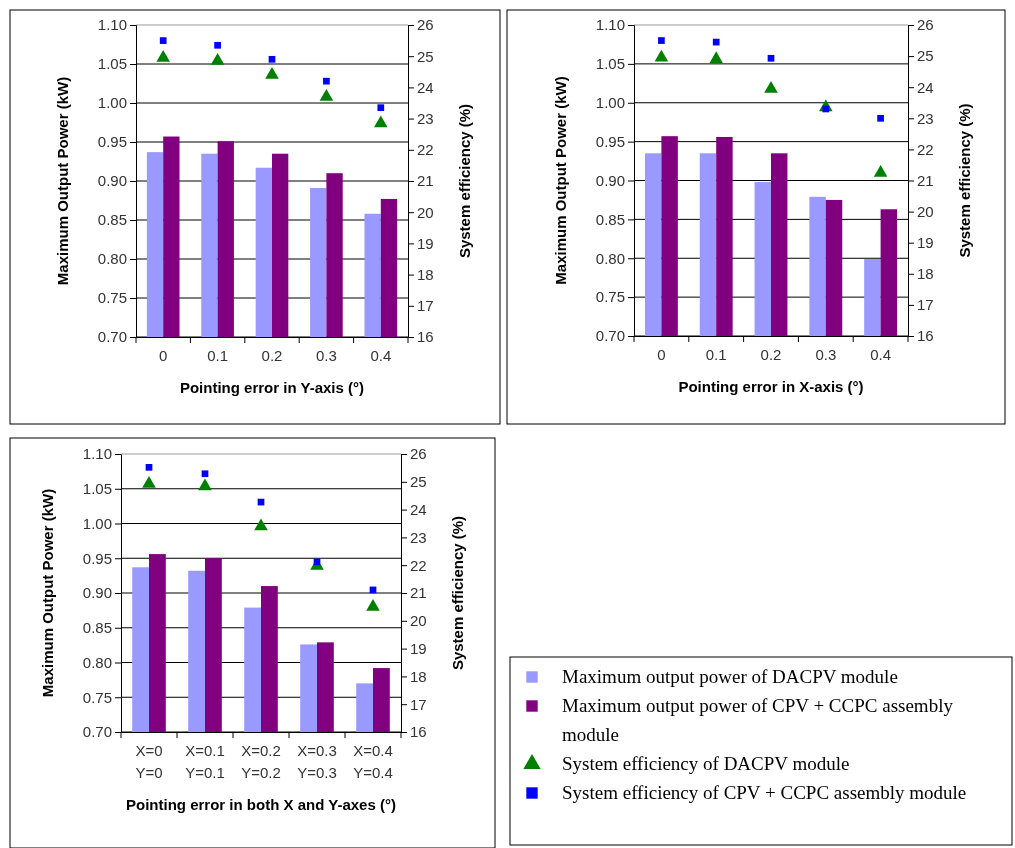 This screenshot has width=1015, height=848. I want to click on y2-tick-label: 16, so click(425, 337).